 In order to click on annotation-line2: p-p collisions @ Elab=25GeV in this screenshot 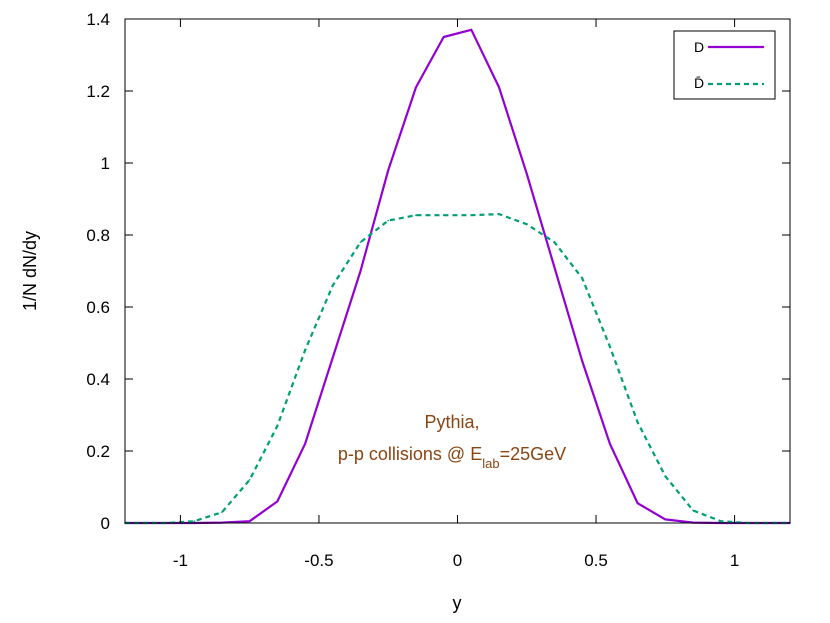, I will do `click(452, 457)`.